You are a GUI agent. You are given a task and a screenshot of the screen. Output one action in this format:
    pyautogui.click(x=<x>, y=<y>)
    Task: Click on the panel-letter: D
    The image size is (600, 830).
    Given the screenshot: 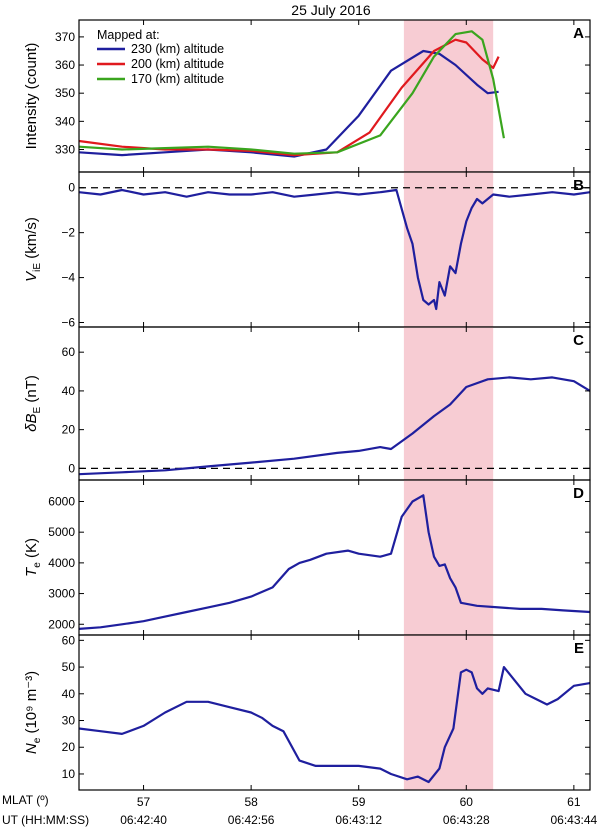 What is the action you would take?
    pyautogui.click(x=578, y=493)
    